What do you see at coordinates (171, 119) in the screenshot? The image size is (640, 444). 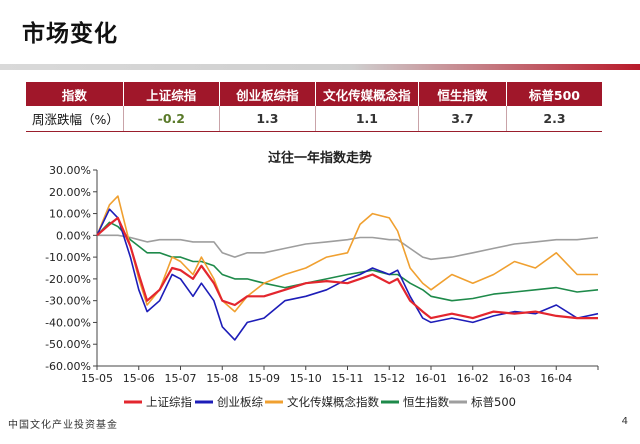 I see `table-cell: -0.2` at bounding box center [171, 119].